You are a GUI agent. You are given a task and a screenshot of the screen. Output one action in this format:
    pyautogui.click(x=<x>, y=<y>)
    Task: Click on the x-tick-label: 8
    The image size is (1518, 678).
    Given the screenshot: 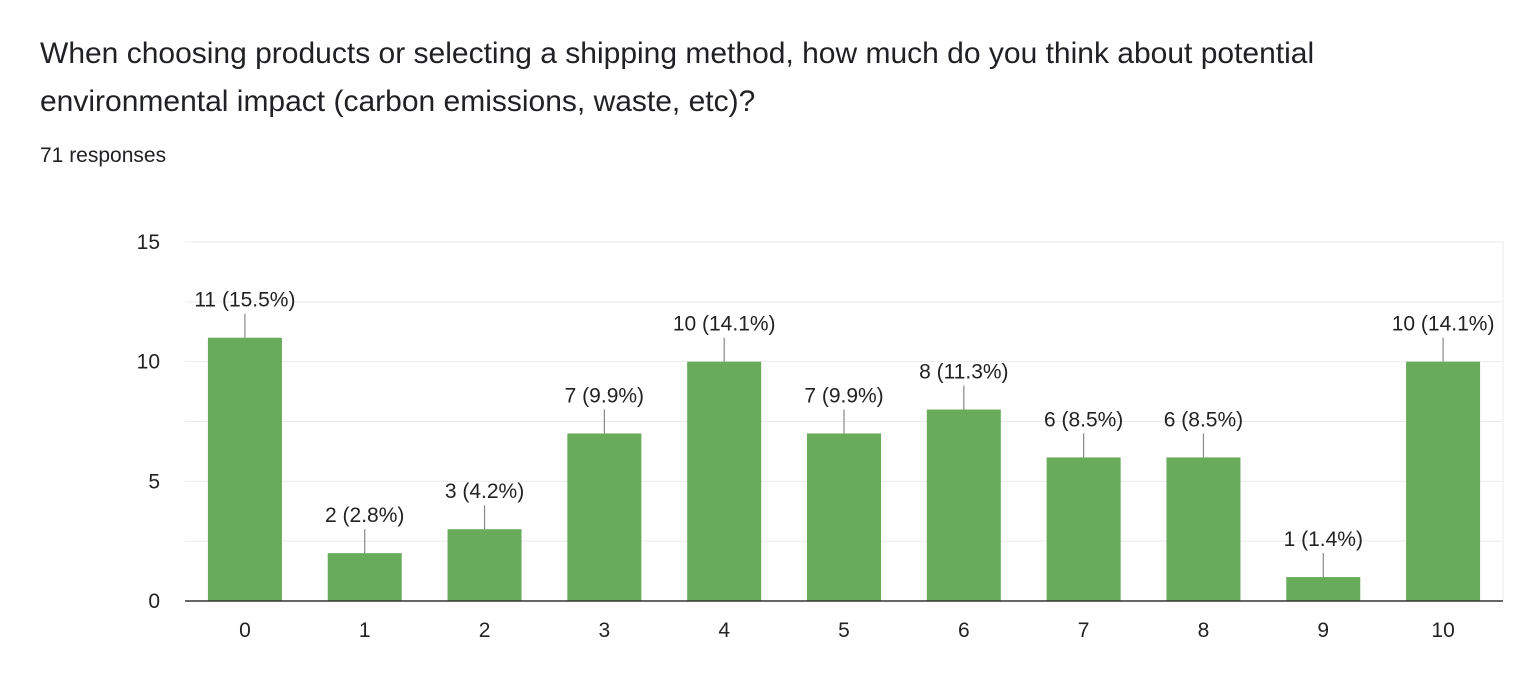 What is the action you would take?
    pyautogui.click(x=1204, y=630)
    